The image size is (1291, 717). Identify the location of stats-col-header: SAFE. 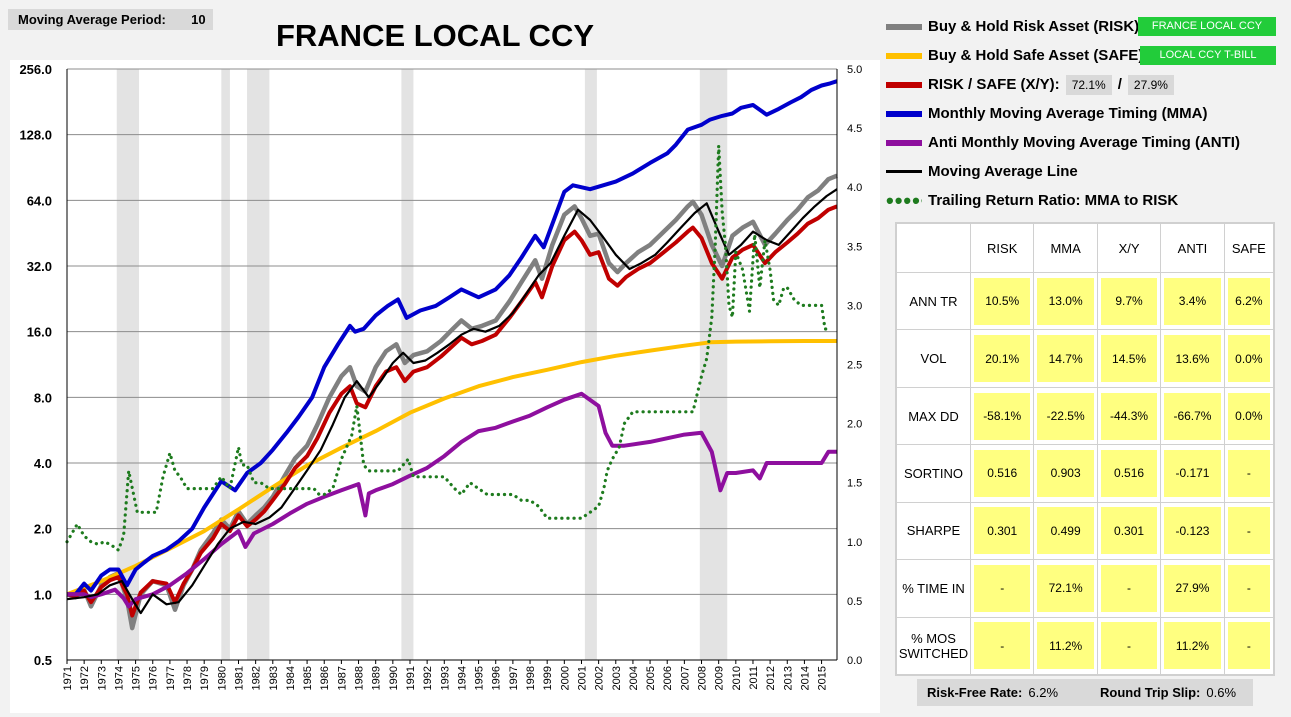
(1249, 248).